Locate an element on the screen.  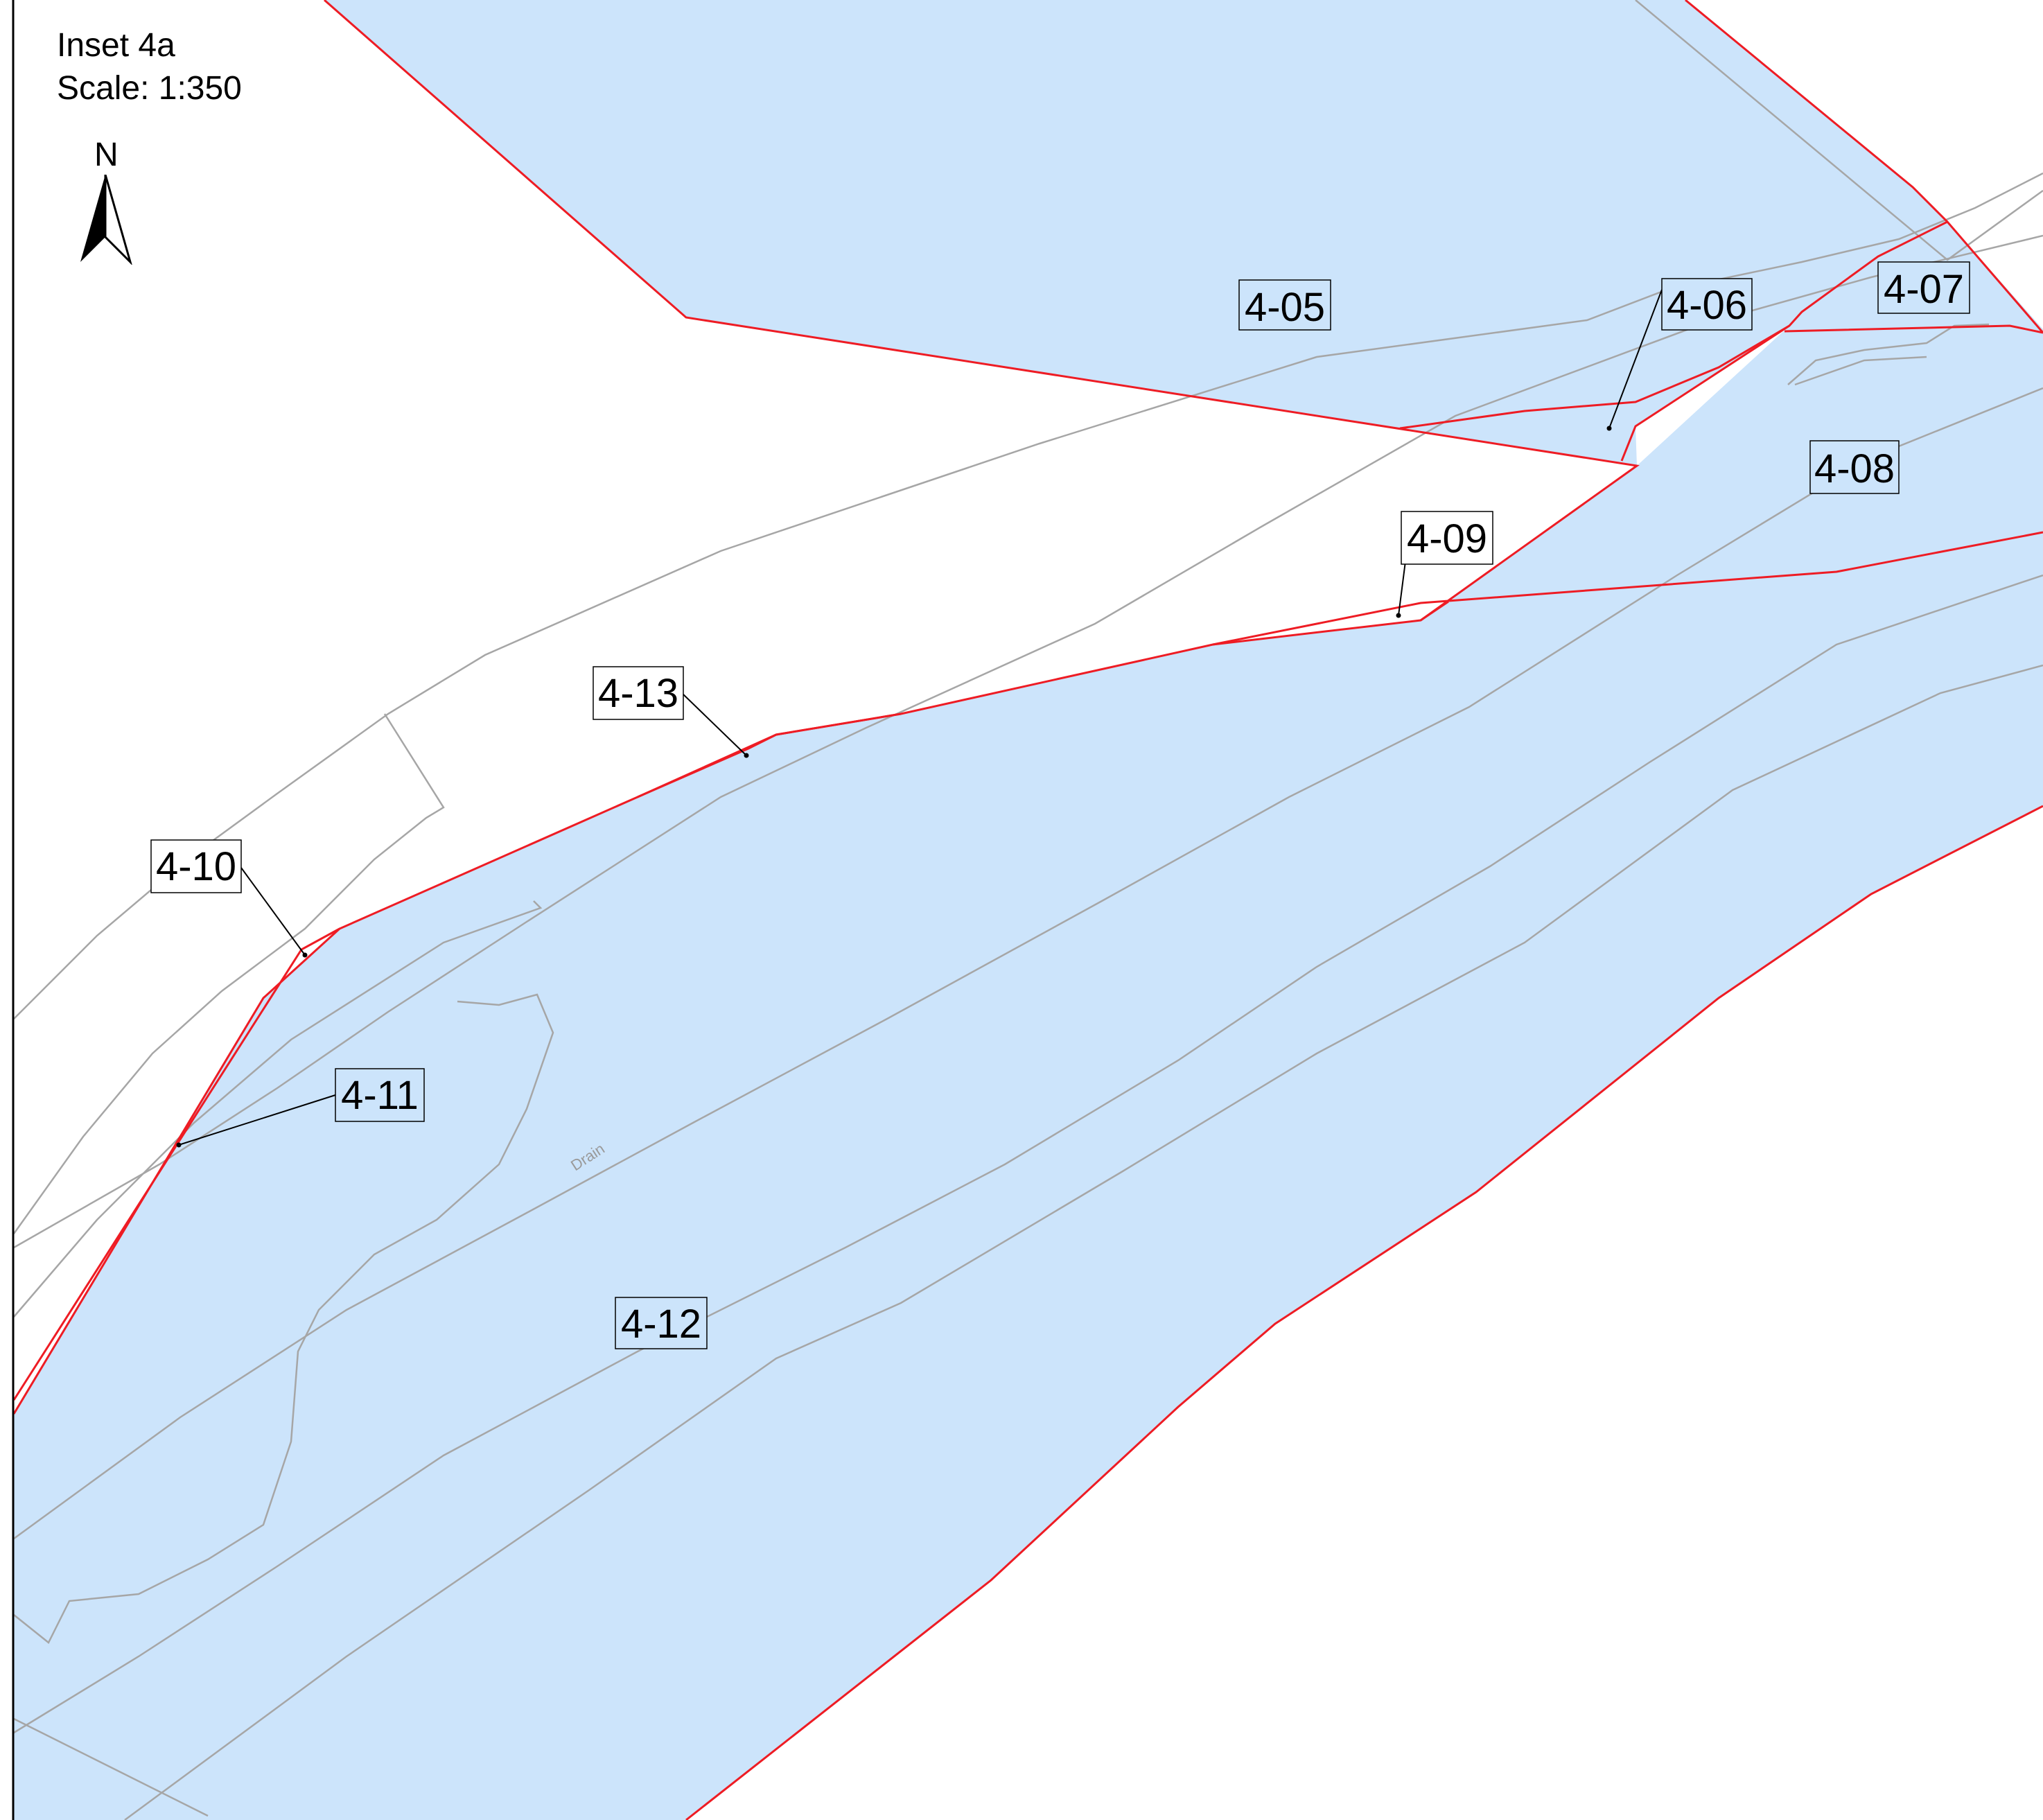
svg-text: 4-12 is located at coordinates (661, 1324).